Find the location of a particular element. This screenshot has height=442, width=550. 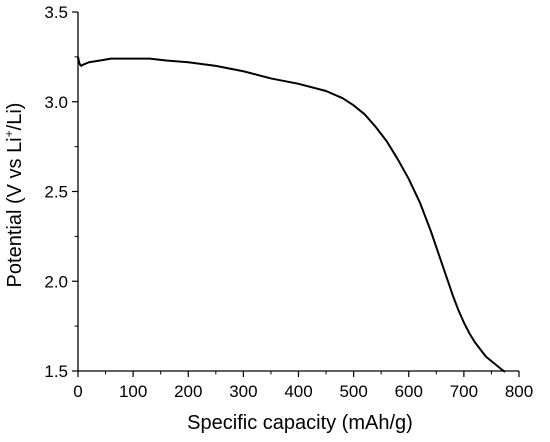

x-tick-label: 0 is located at coordinates (77, 391).